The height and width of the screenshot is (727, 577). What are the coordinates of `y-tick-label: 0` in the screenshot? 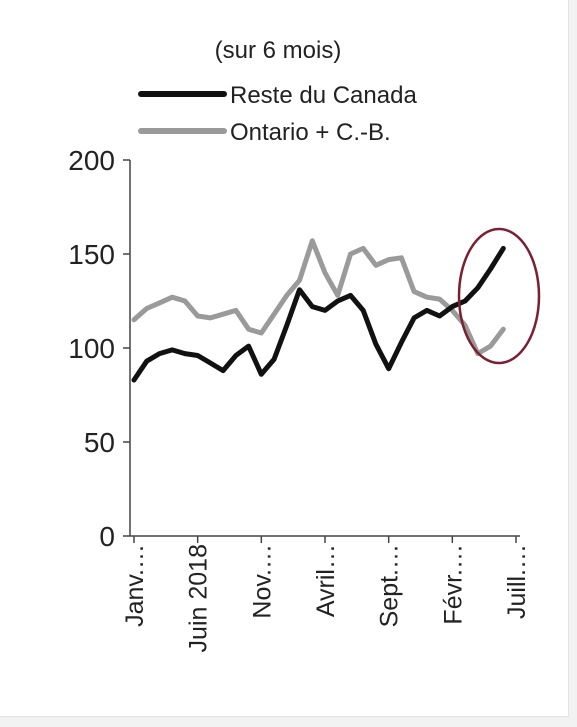 It's located at (107, 536).